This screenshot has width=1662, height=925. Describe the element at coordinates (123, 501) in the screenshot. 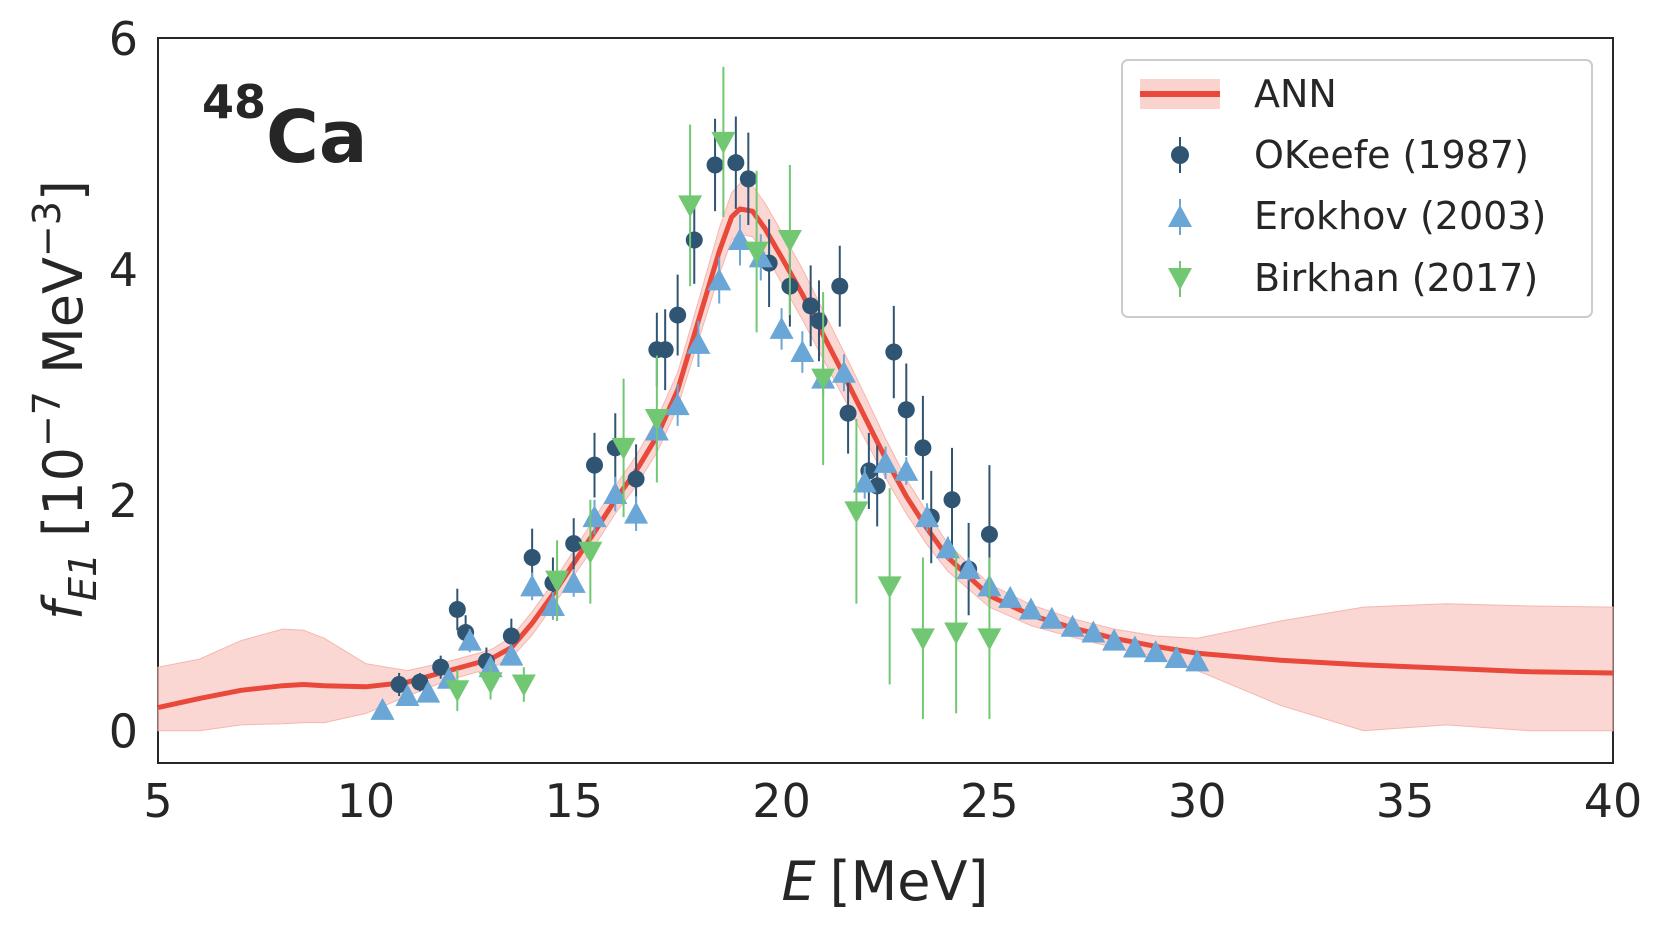

I see `y-tick-label: 2` at that location.